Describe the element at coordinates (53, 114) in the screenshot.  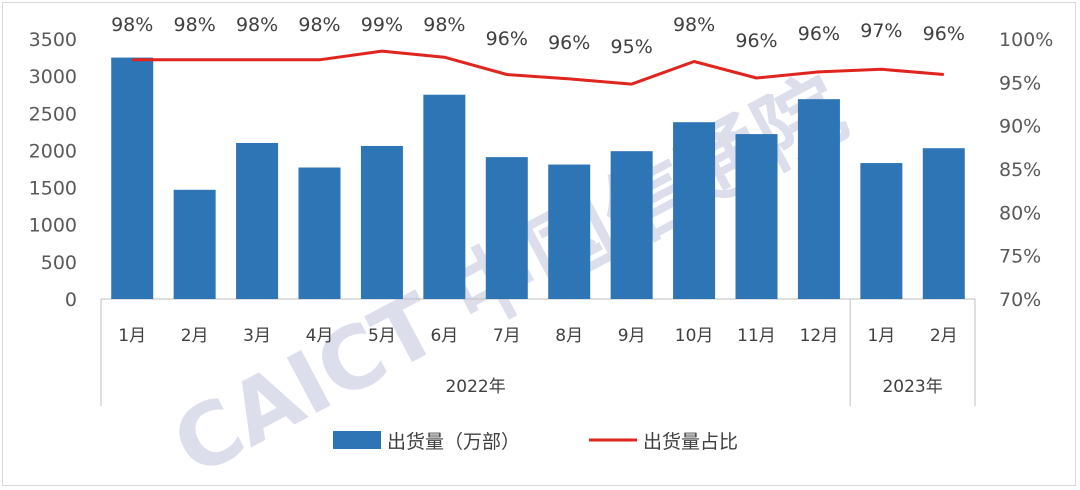
I see `y-left-tick-label: 2500` at that location.